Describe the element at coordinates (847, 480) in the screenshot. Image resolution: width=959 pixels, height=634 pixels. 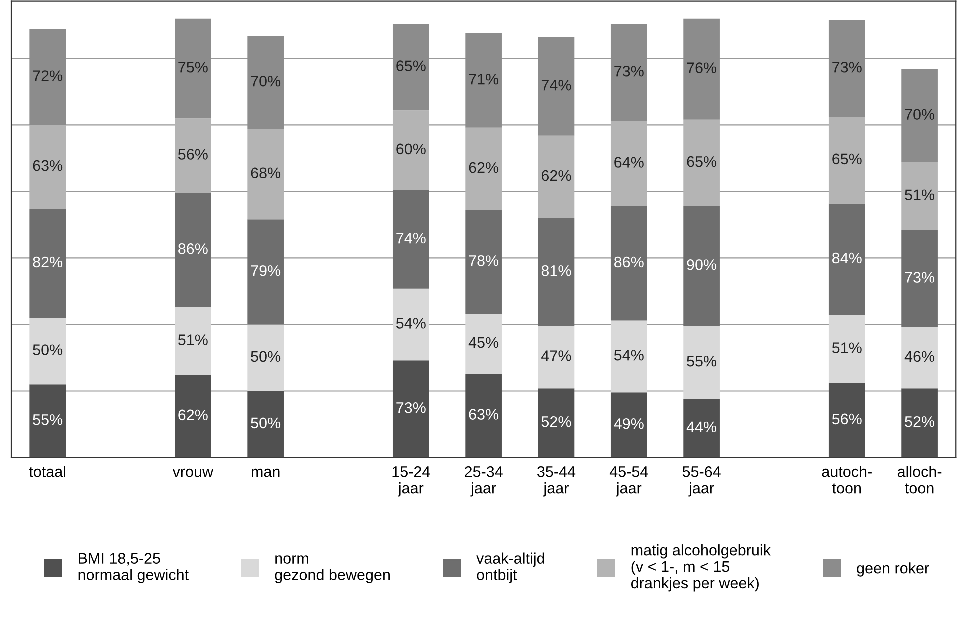
I see `x-tick-label: autoch- toon` at that location.